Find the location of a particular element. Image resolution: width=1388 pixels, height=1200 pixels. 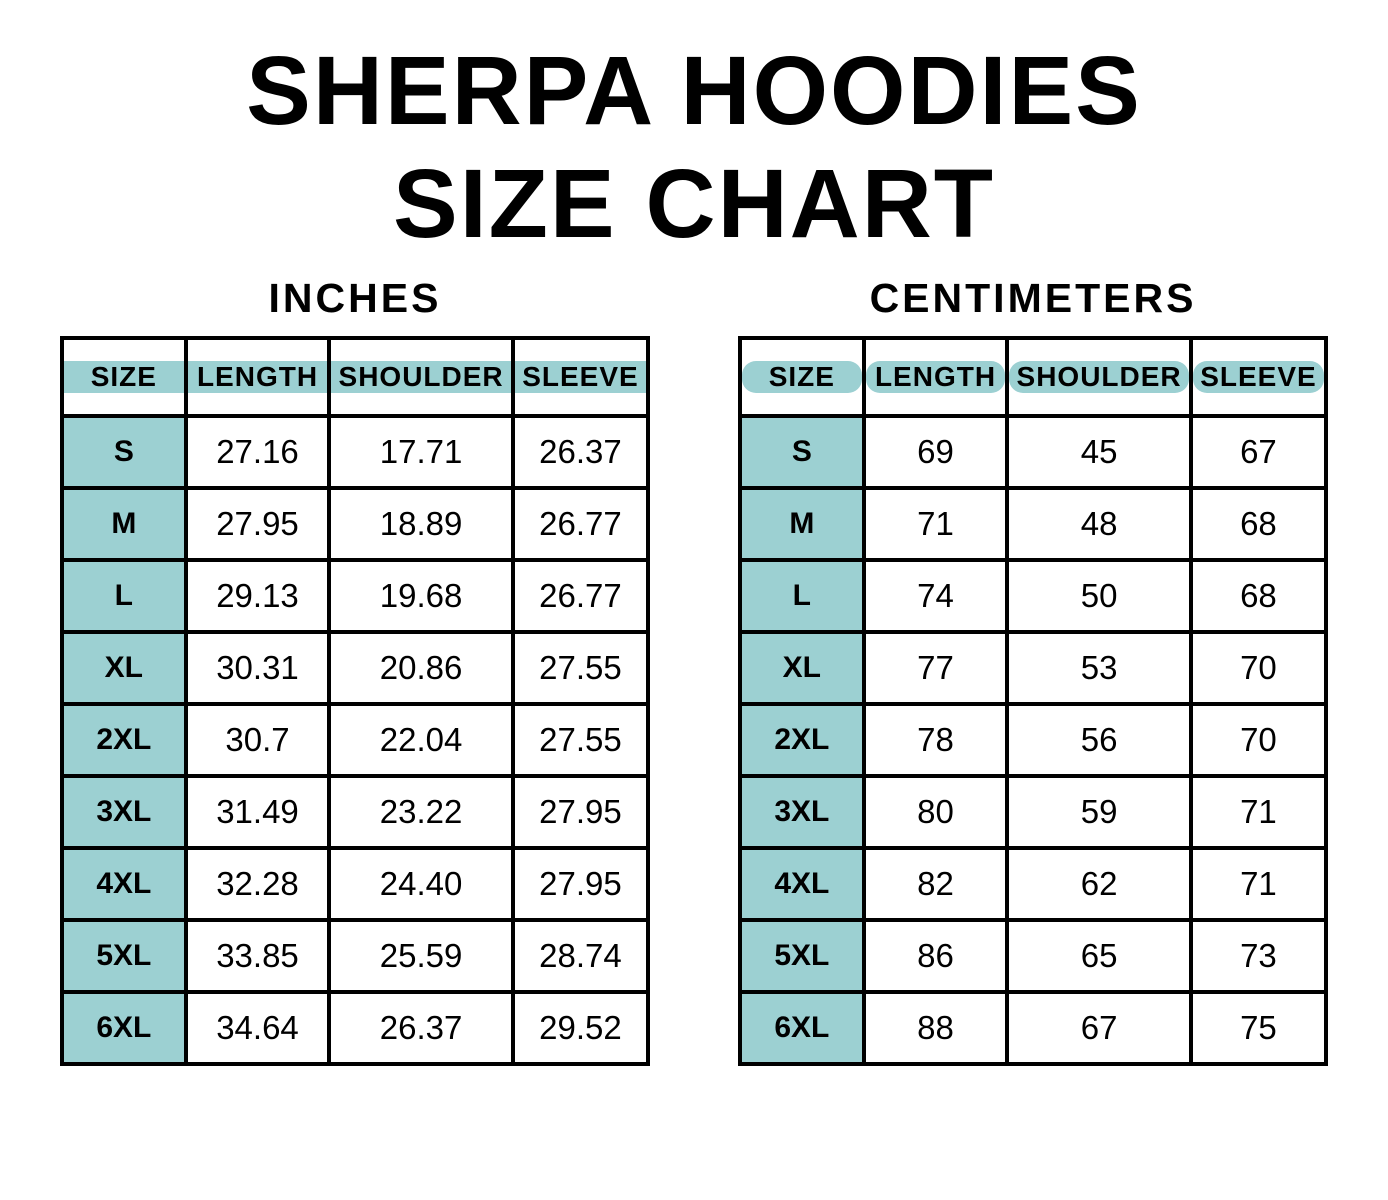

measurement-cell: 73 is located at coordinates (1258, 955).